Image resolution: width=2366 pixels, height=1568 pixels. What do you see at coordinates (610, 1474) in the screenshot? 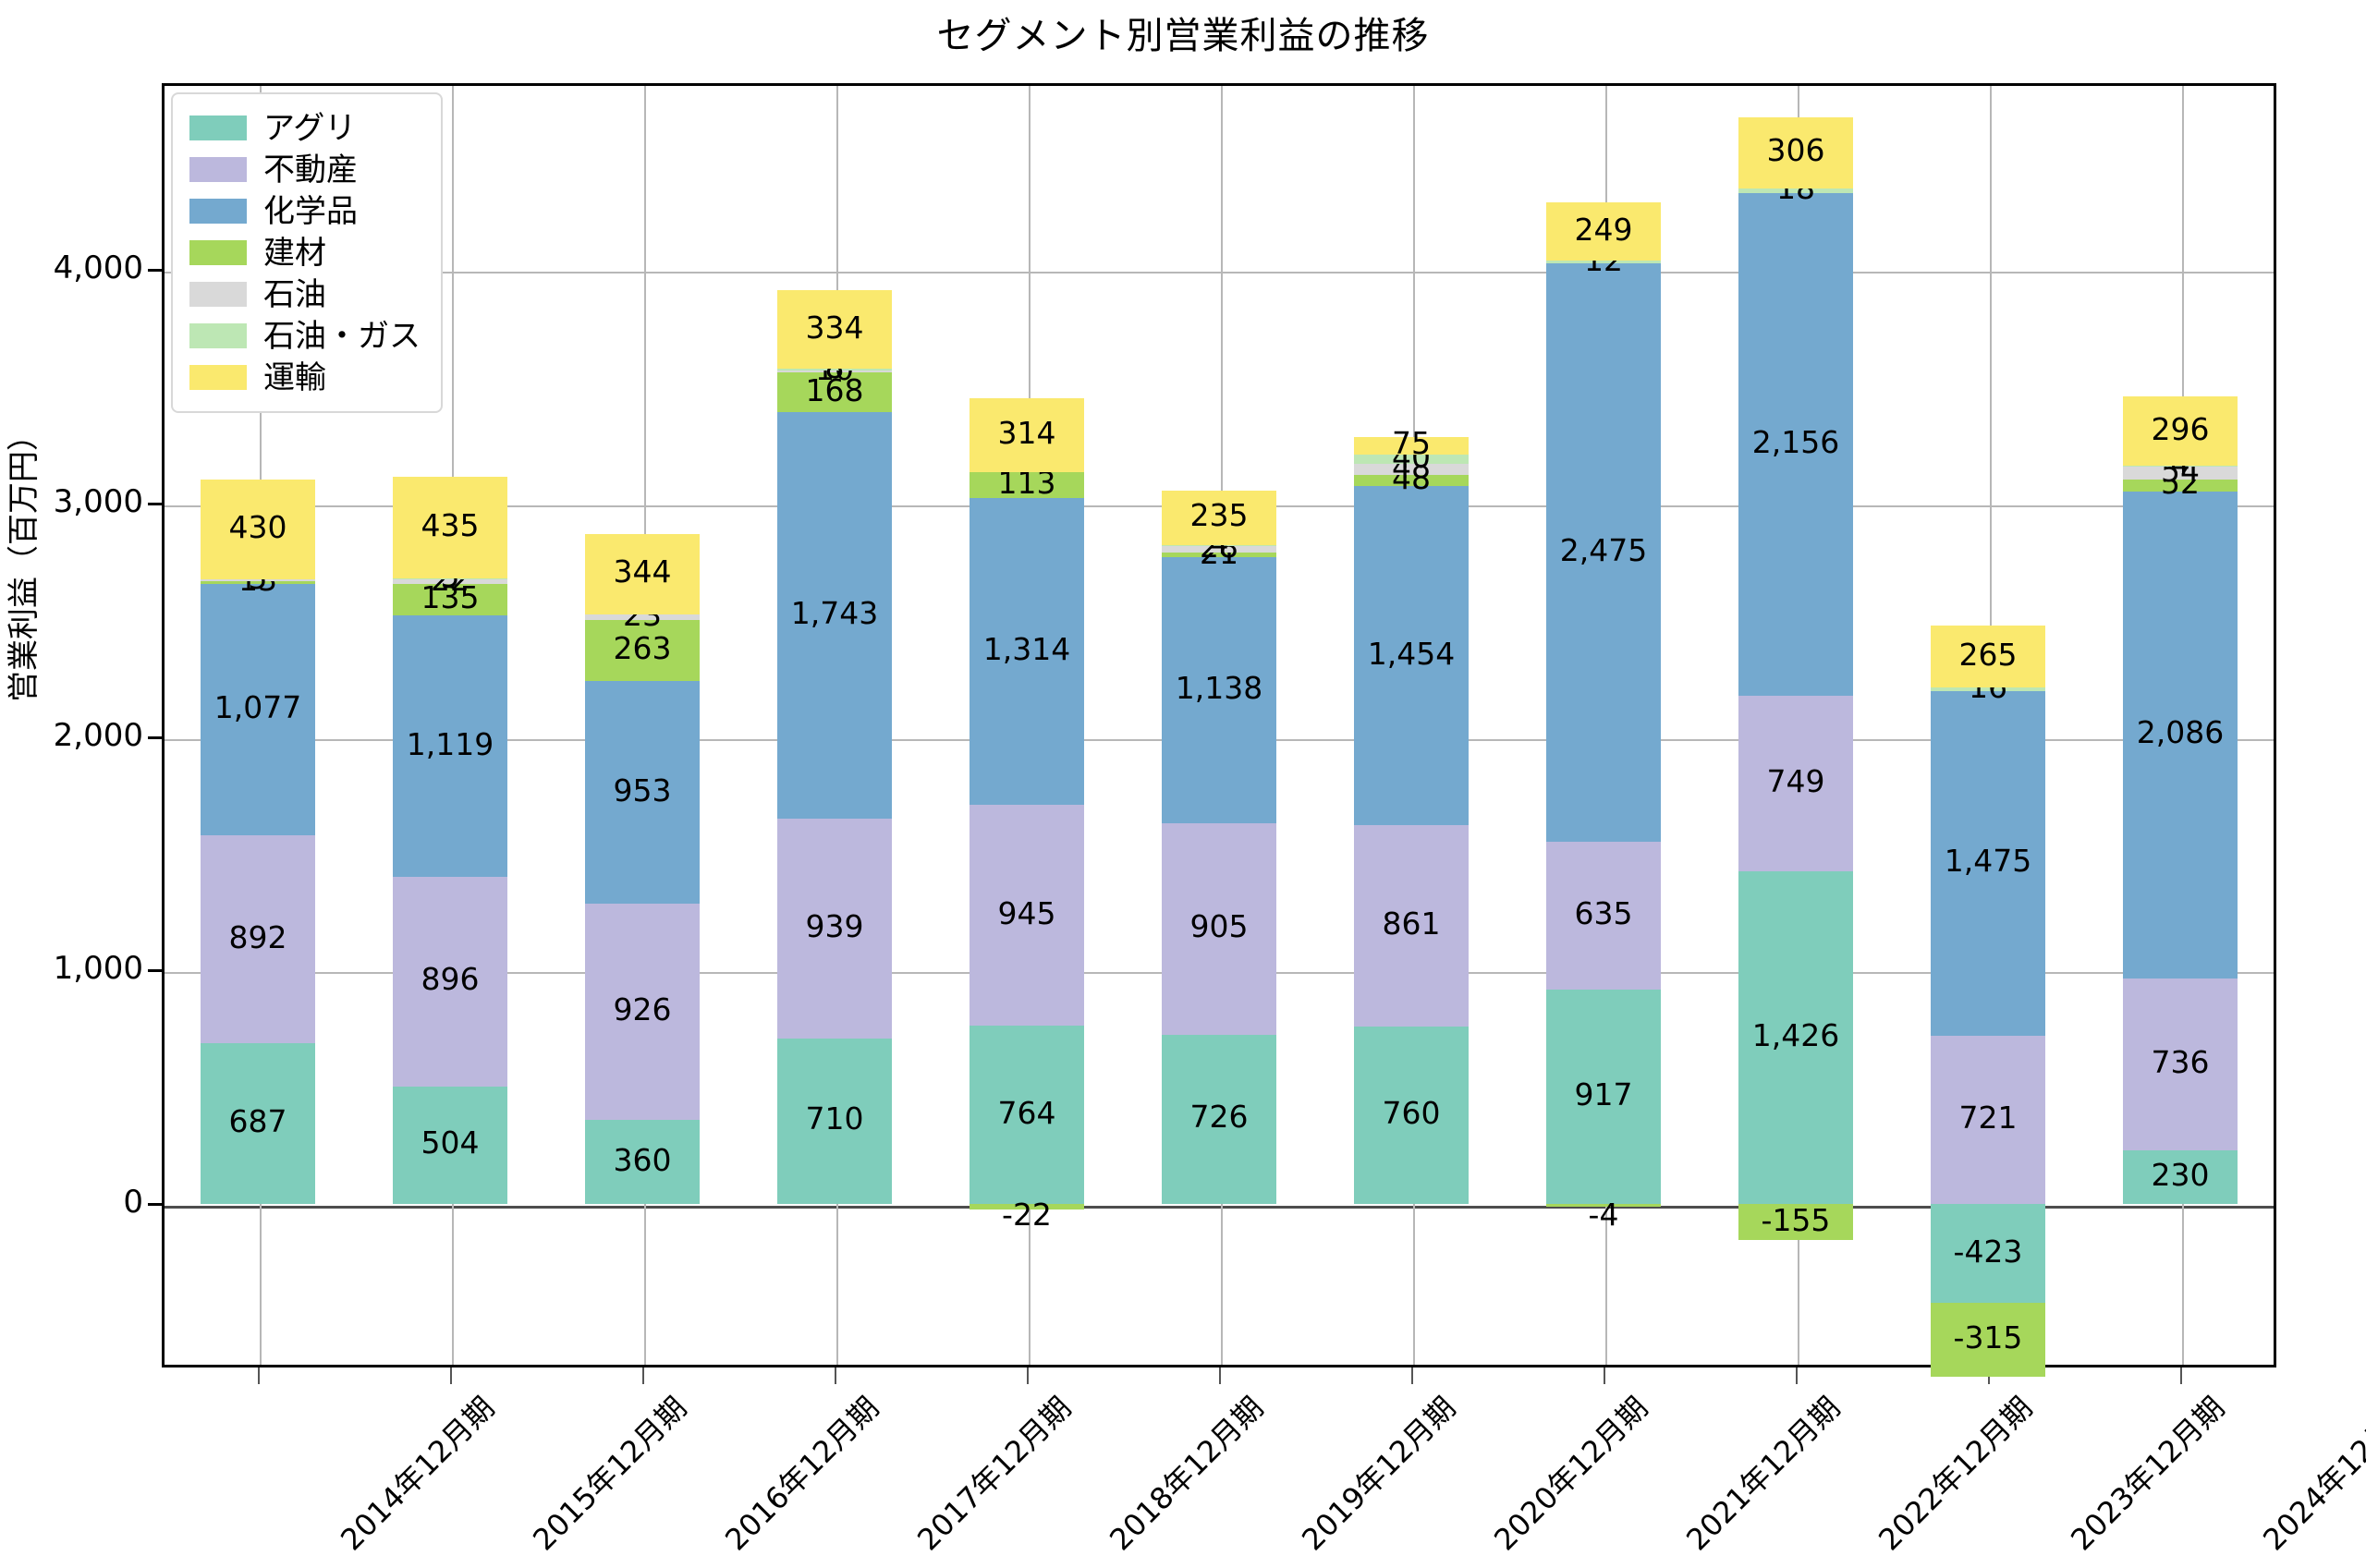
I see `x-axis-tick-label: 2015年12月期` at bounding box center [610, 1474].